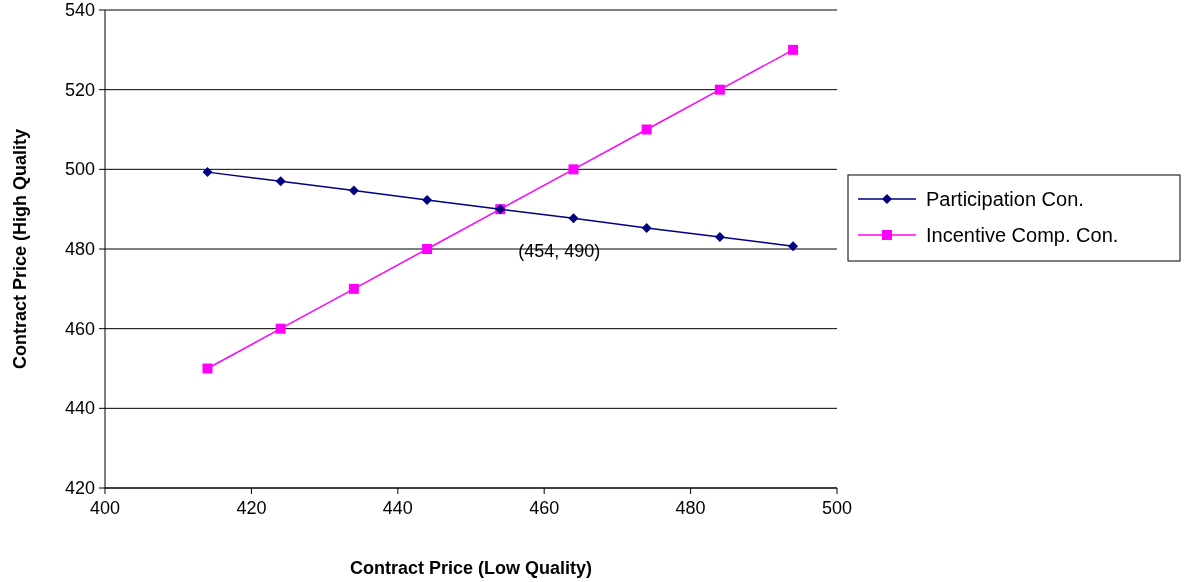  What do you see at coordinates (397, 508) in the screenshot?
I see `x-tick-label: 440` at bounding box center [397, 508].